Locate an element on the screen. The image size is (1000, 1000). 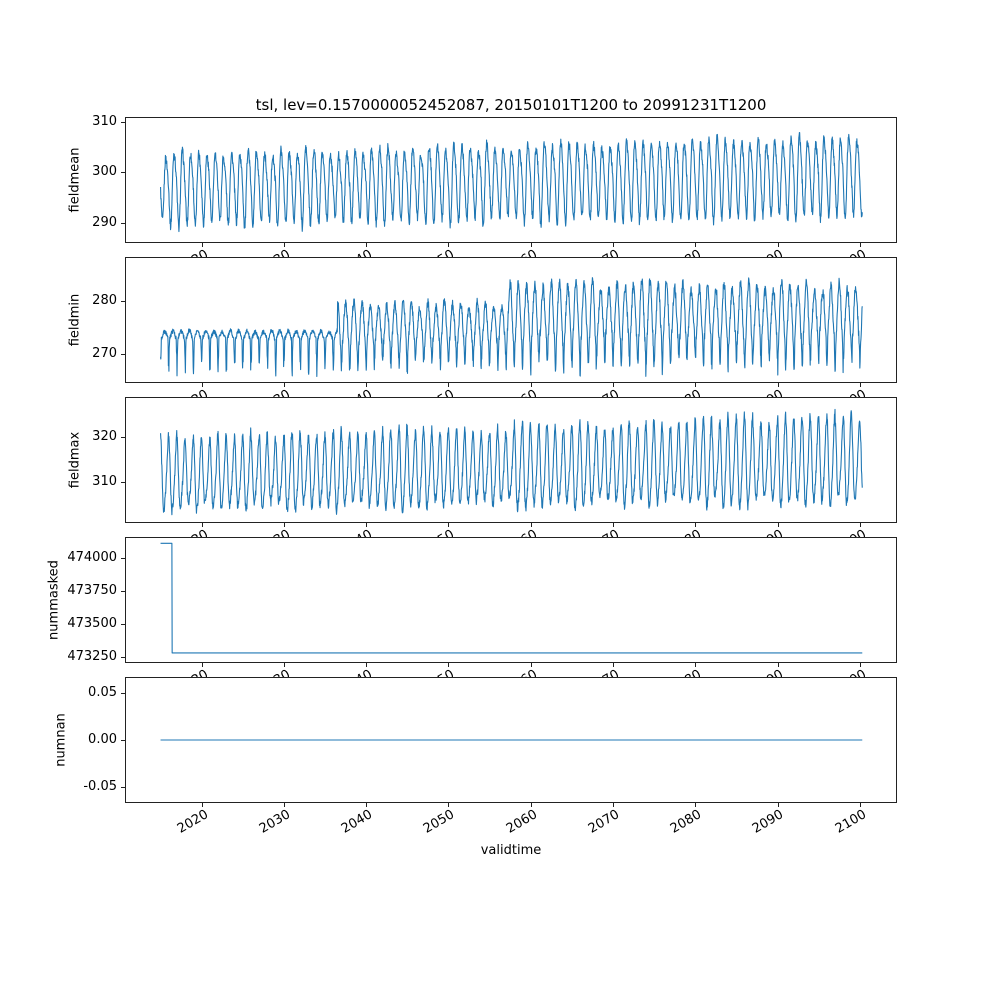
y-tick-label: 290 is located at coordinates (104, 223).